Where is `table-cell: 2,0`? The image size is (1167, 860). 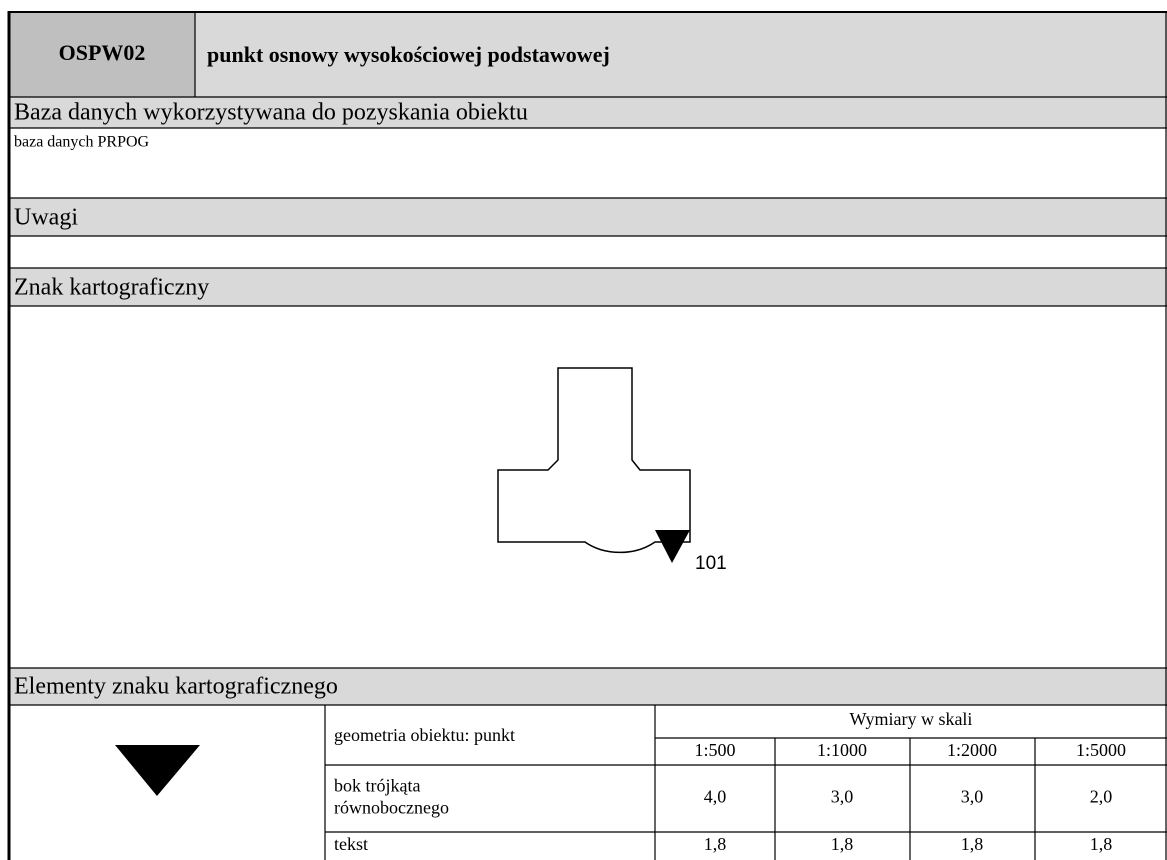
table-cell: 2,0 is located at coordinates (1101, 797).